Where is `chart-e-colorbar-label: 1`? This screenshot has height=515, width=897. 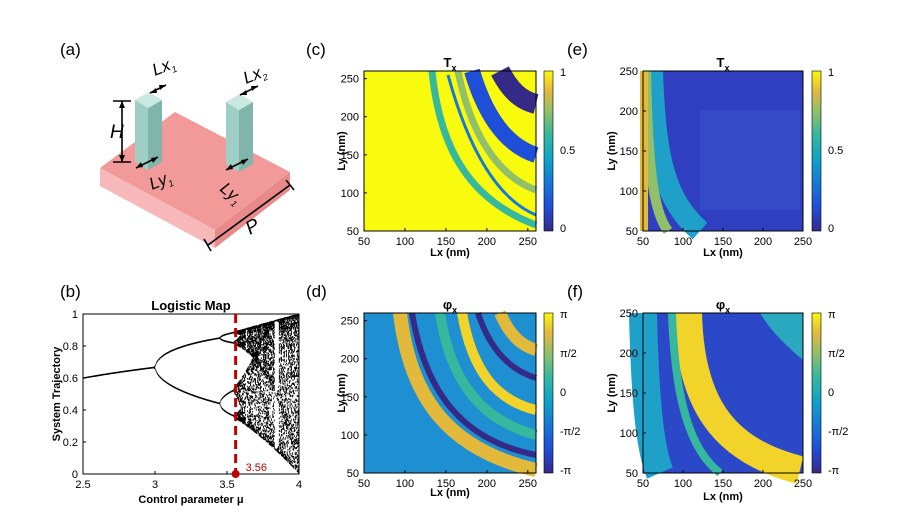 chart-e-colorbar-label: 1 is located at coordinates (831, 73).